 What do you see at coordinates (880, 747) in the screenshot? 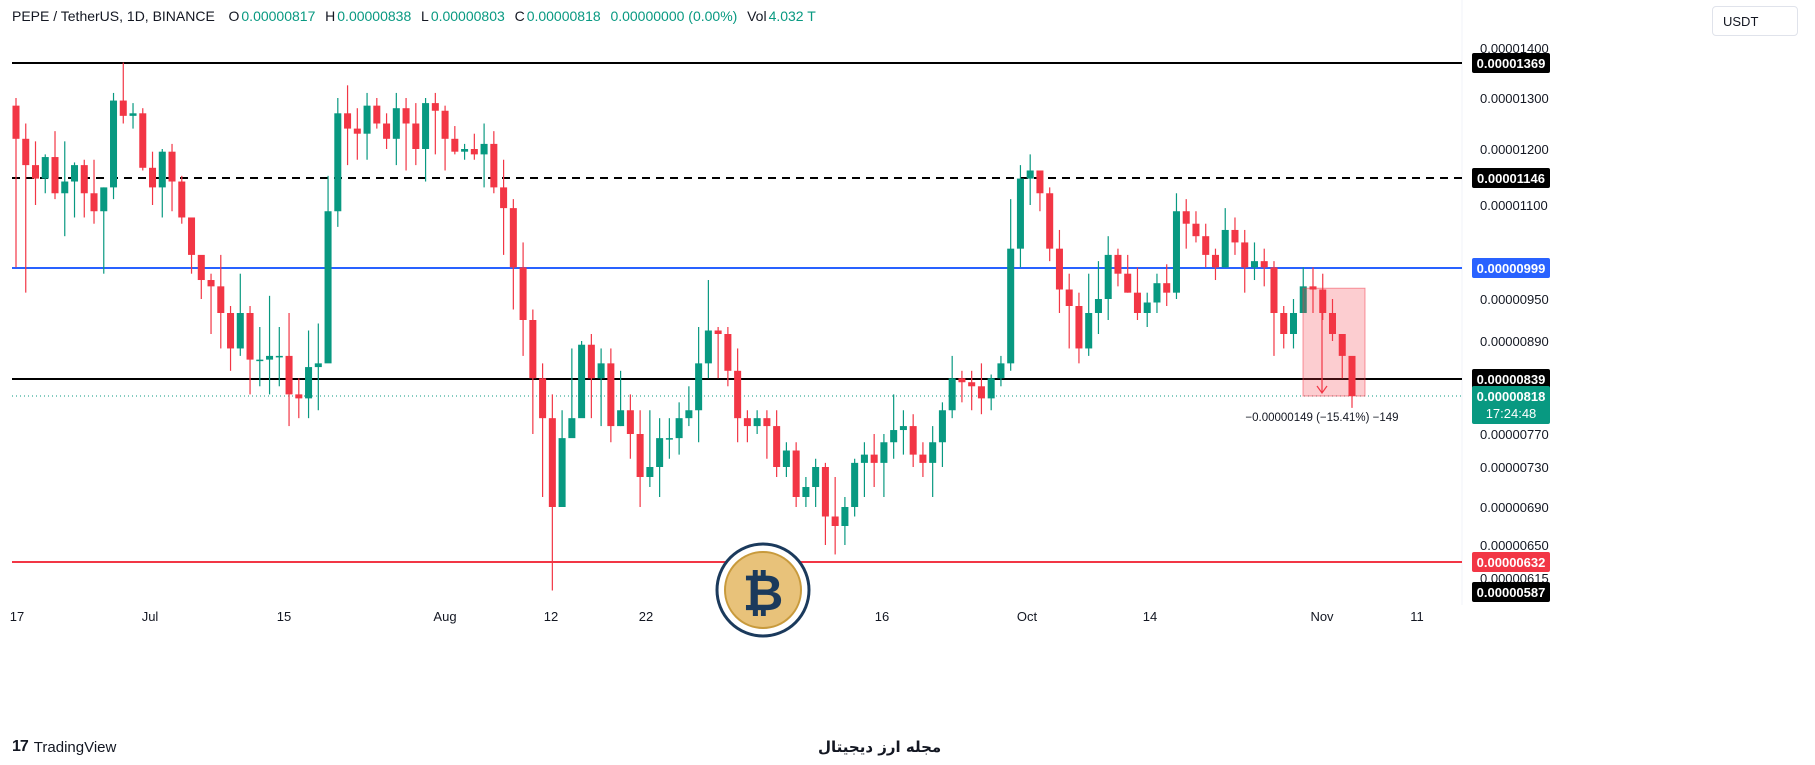
I see `watermark-text: مجله ارز دیجیتال` at bounding box center [880, 747].